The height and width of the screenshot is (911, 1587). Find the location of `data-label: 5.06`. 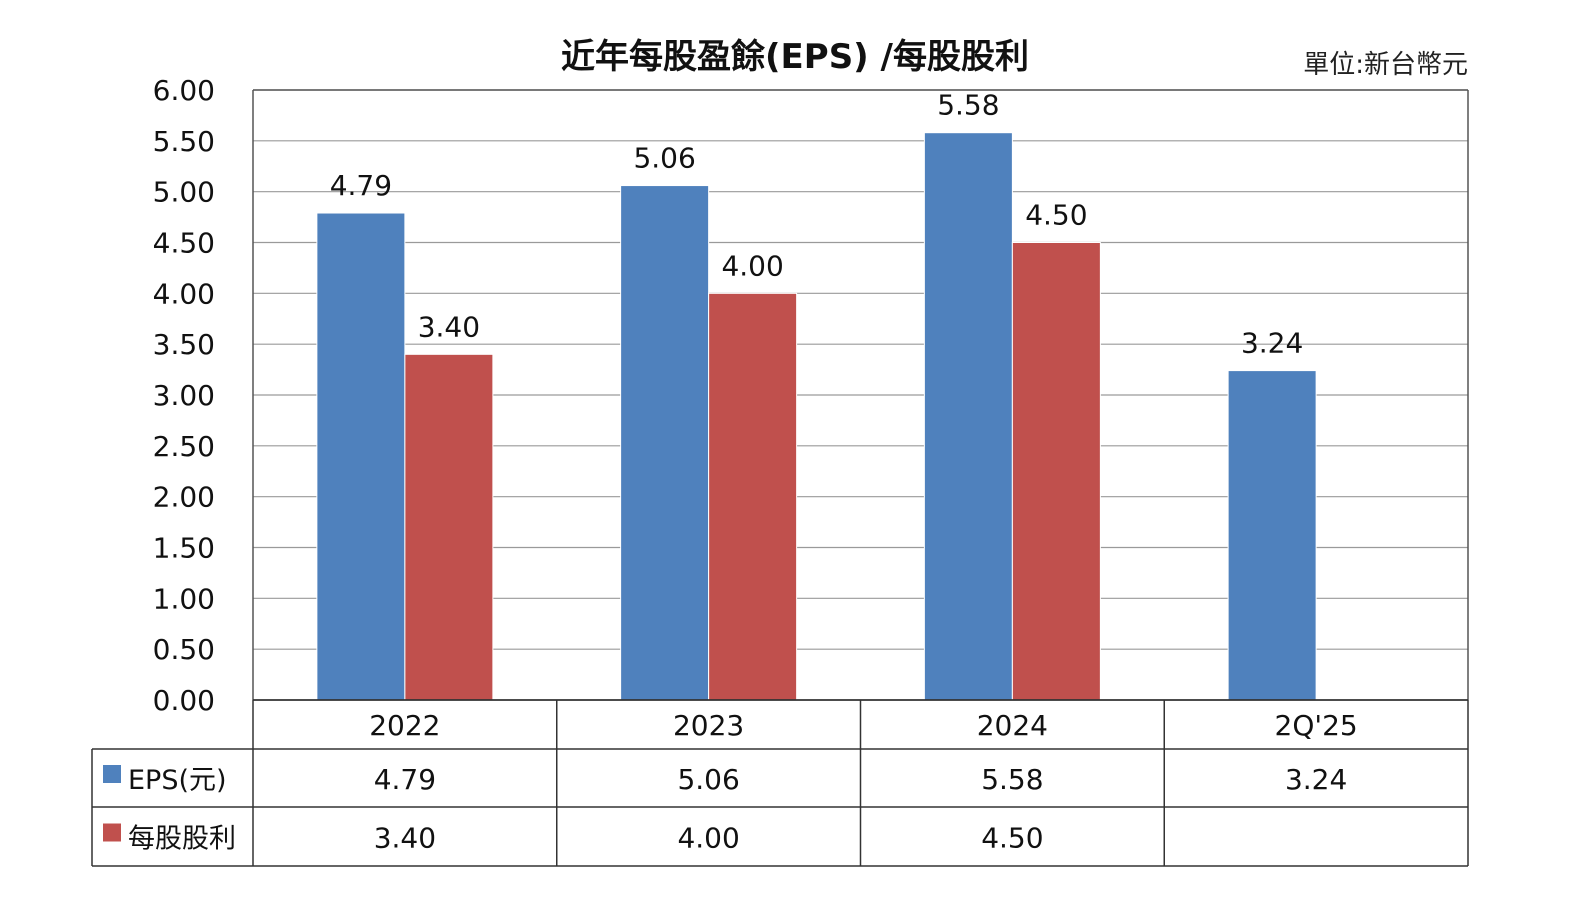

data-label: 5.06 is located at coordinates (664, 158).